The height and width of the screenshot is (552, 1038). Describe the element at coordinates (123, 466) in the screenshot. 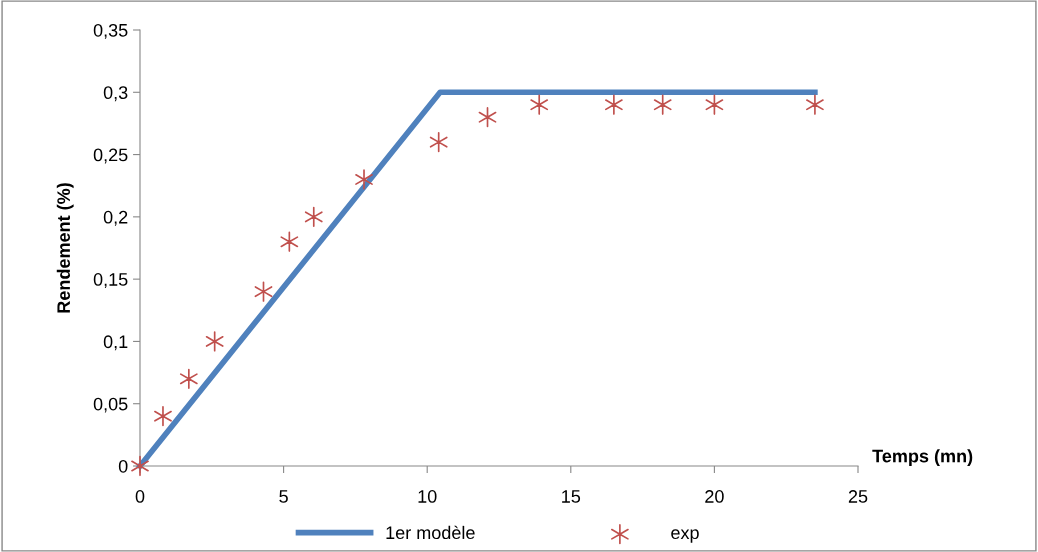

I see `y-tick-label: 0` at that location.